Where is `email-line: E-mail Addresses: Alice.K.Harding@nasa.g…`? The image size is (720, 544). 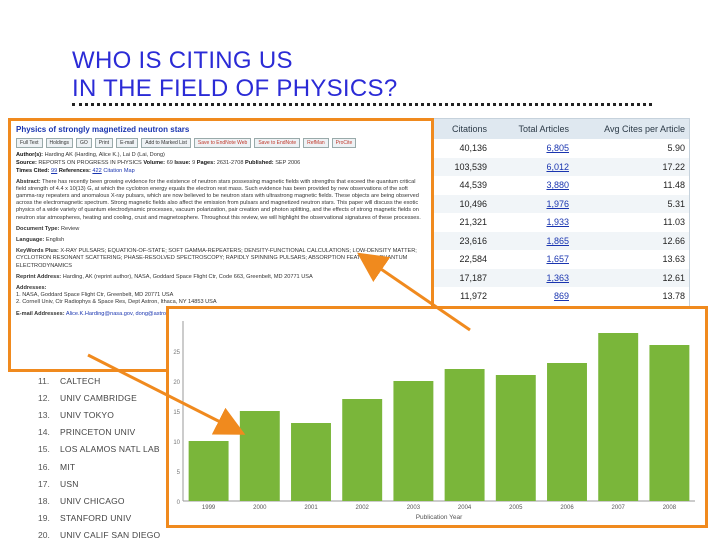 email-line: E-mail Addresses: Alice.K.Harding@nasa.g… is located at coordinates (221, 314).